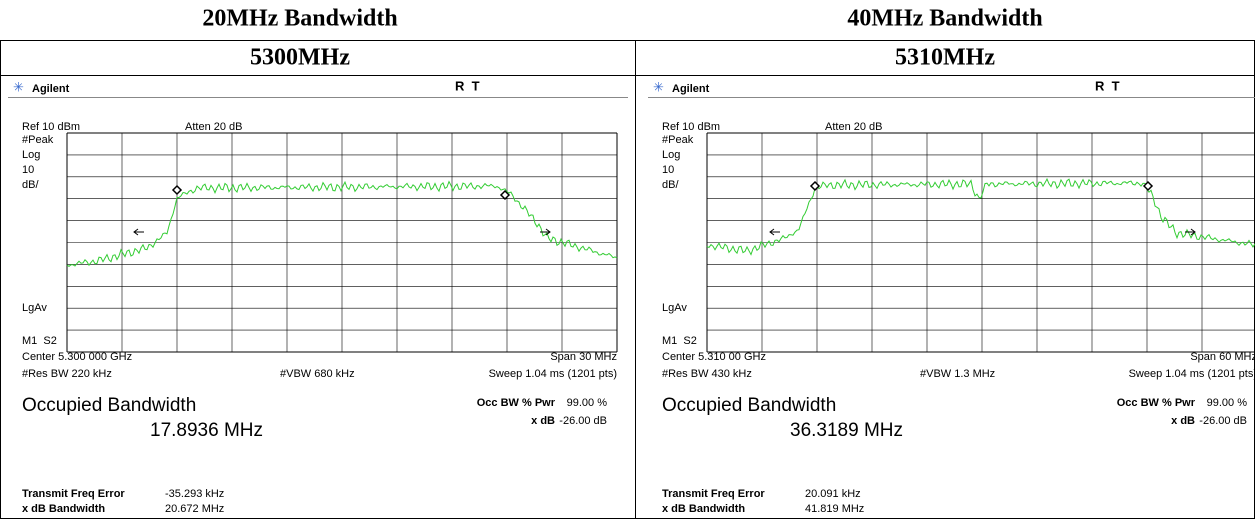 This screenshot has width=1255, height=519. Describe the element at coordinates (206, 430) in the screenshot. I see `occ-value: 17.8936 MHz` at that location.